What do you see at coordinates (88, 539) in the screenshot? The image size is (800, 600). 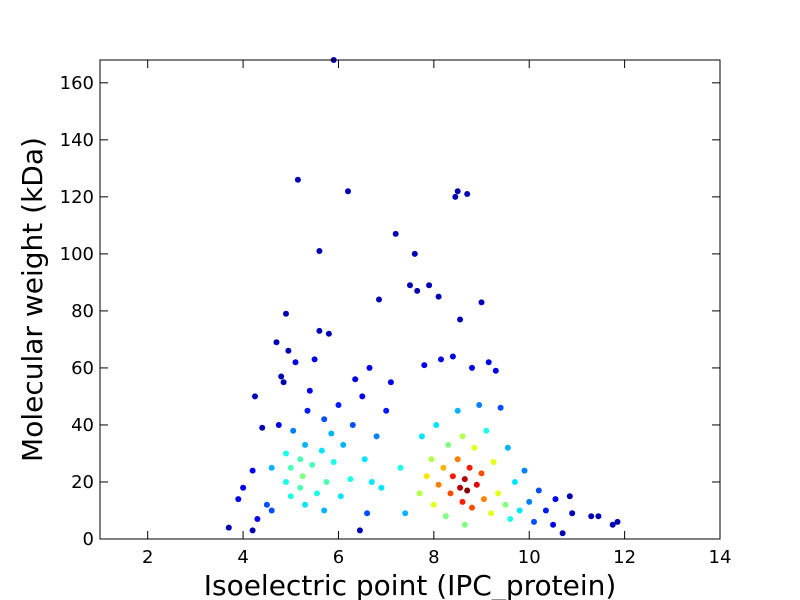 I see `y-tick-label: 0` at bounding box center [88, 539].